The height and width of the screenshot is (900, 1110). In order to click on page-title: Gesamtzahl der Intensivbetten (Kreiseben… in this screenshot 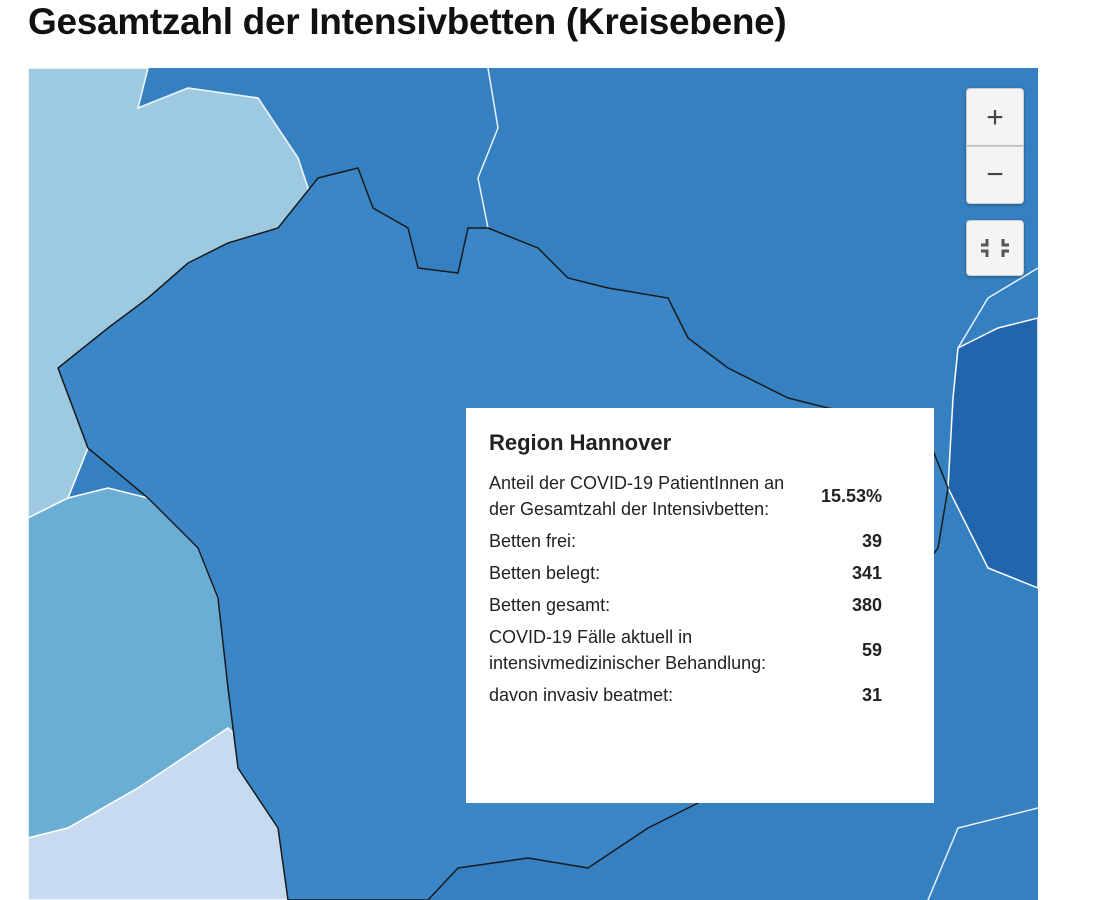, I will do `click(407, 21)`.